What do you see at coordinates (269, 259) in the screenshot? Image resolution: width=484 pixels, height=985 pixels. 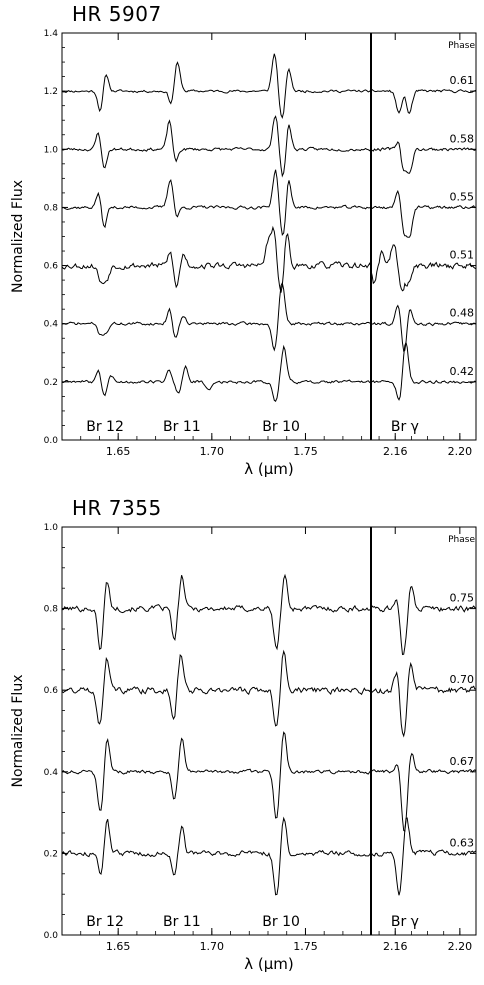 I see `spectrum-line-phase-0.51` at bounding box center [269, 259].